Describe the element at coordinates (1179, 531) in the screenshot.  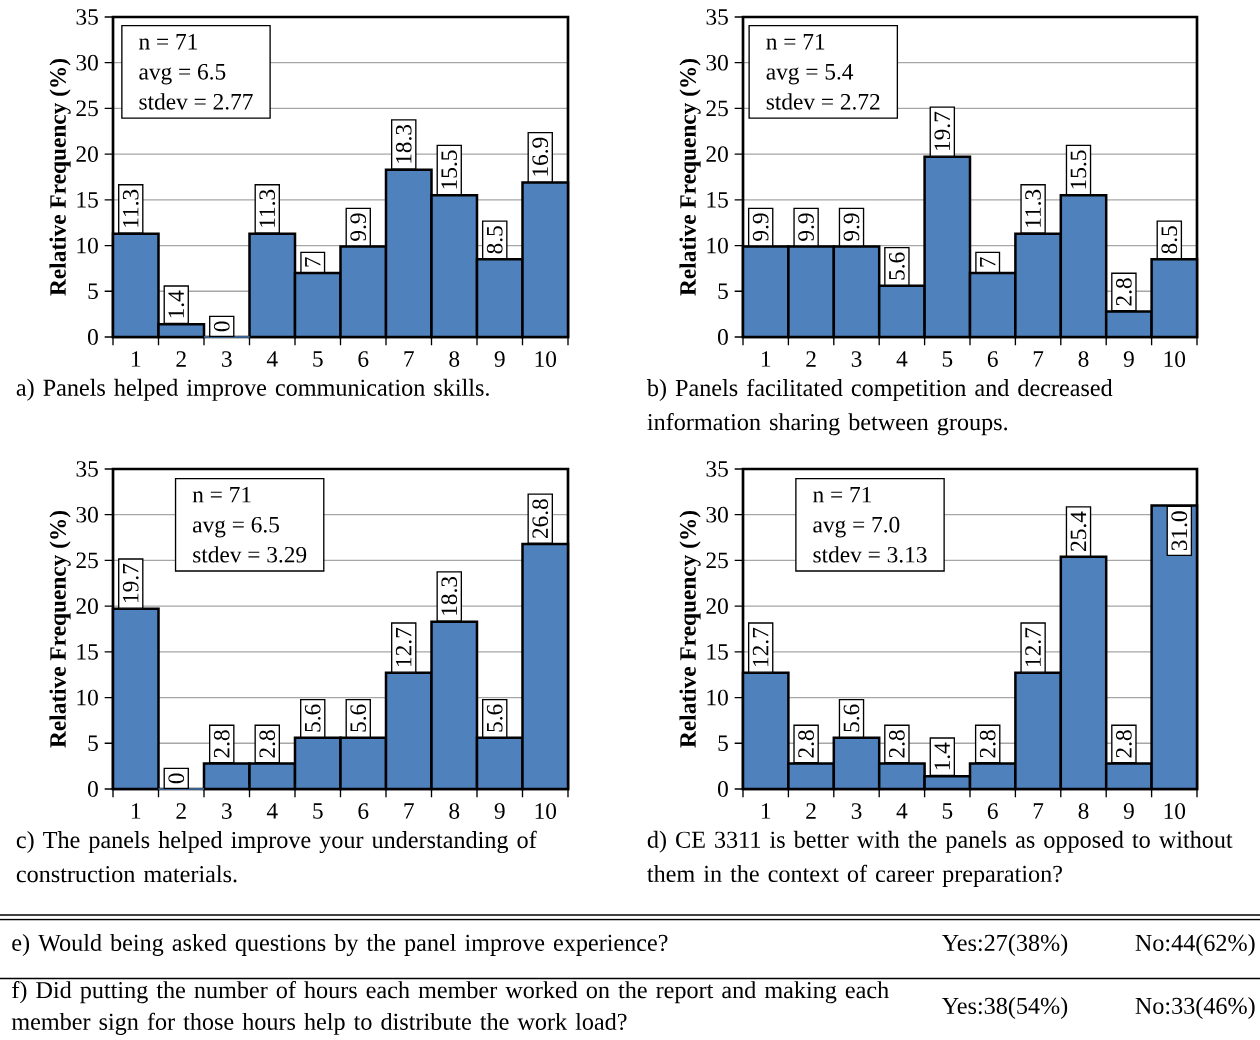
I see `data-label: 31.0` at that location.